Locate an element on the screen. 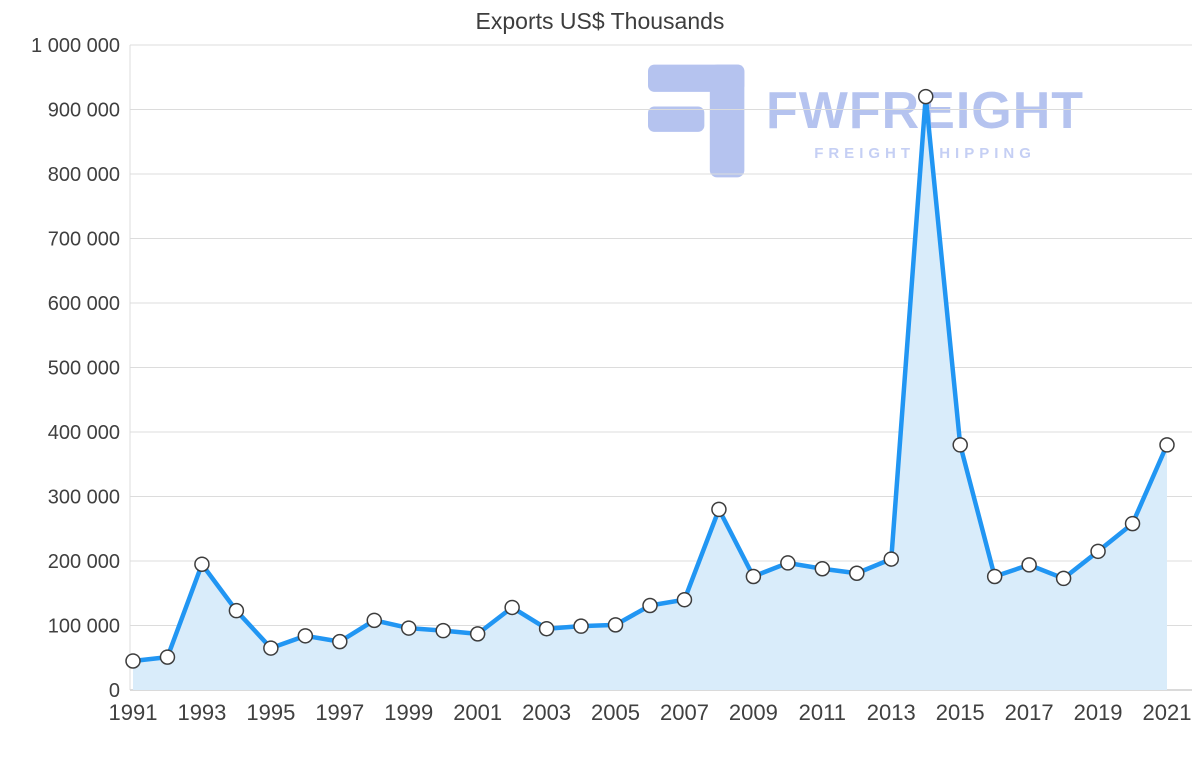  x-tick-label: 2011 is located at coordinates (822, 712).